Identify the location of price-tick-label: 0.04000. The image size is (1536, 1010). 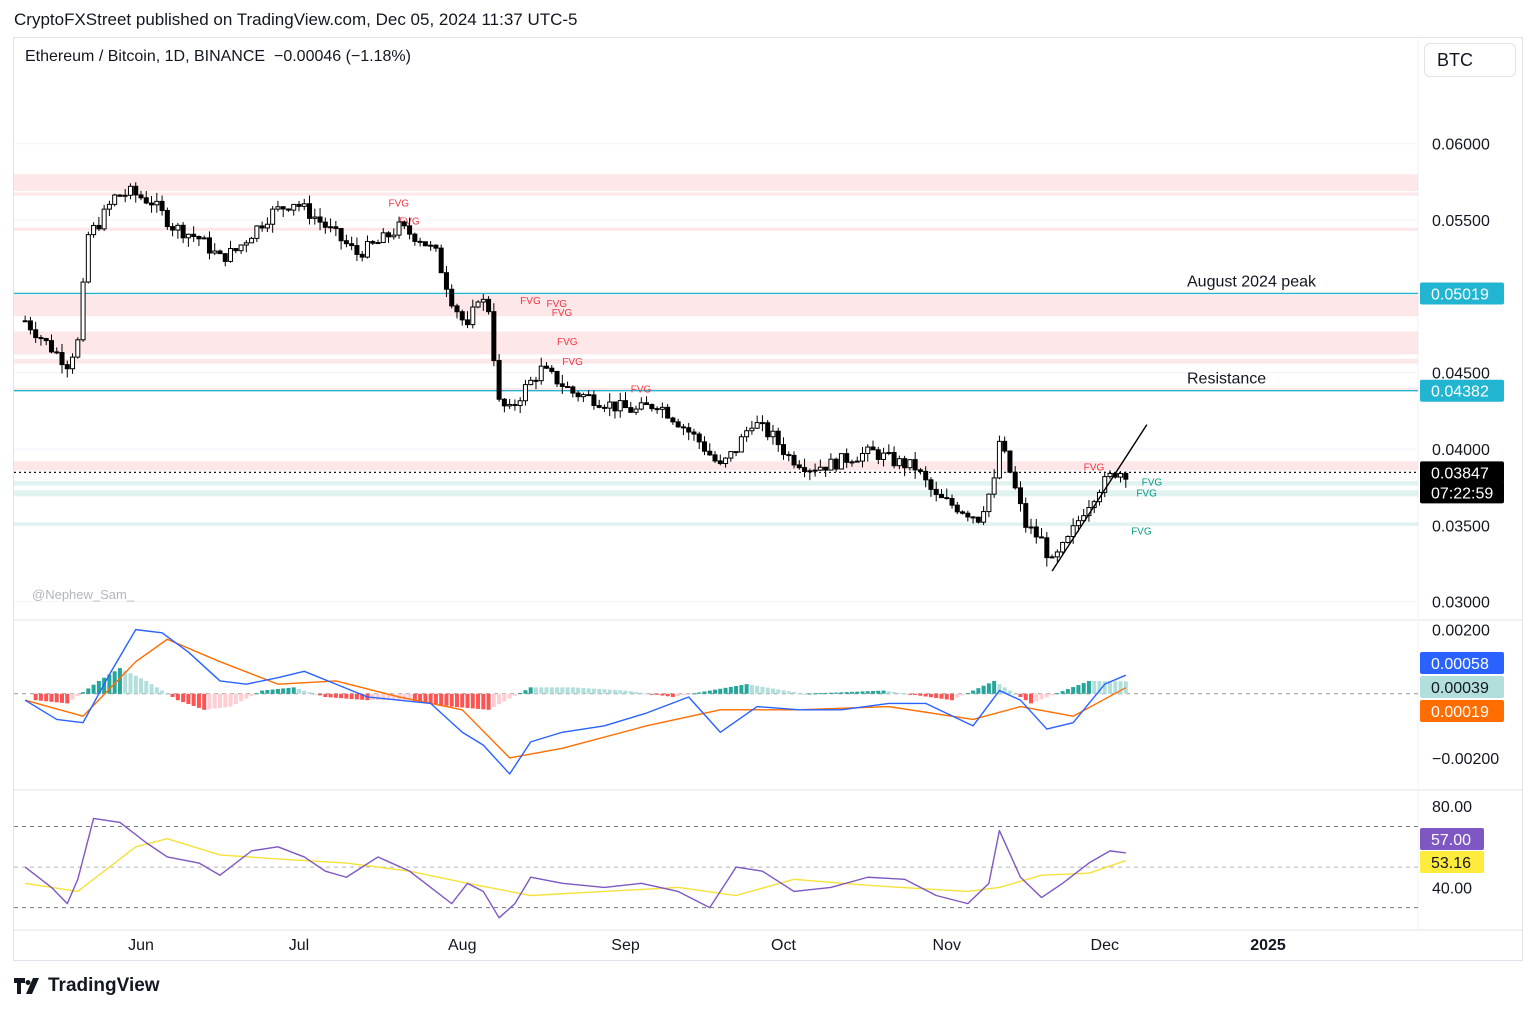
(1461, 450).